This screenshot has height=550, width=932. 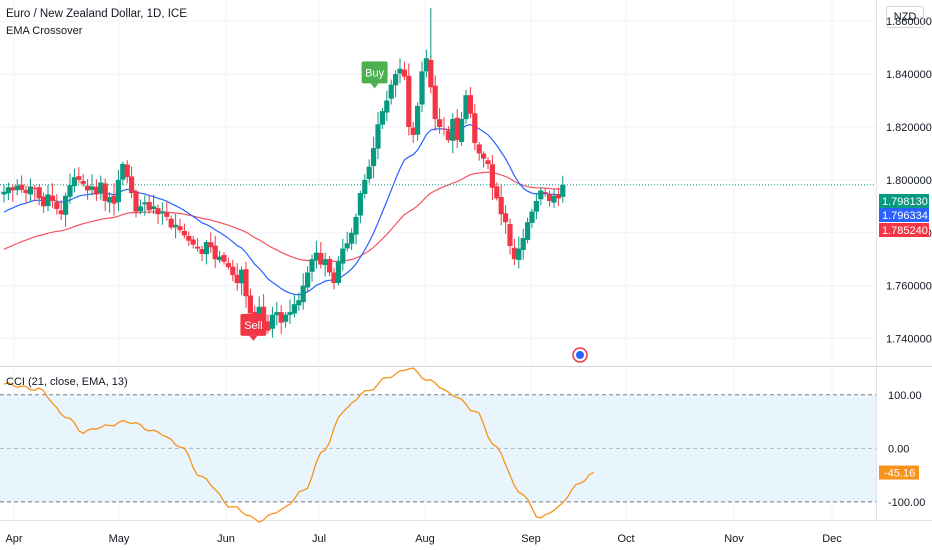 I want to click on ema-fast-price-label: 1.796334, so click(x=904, y=215).